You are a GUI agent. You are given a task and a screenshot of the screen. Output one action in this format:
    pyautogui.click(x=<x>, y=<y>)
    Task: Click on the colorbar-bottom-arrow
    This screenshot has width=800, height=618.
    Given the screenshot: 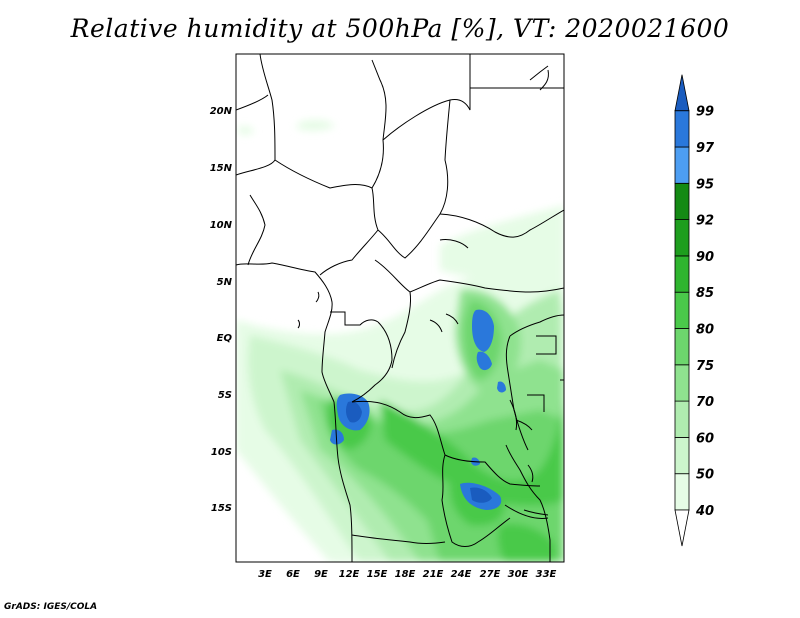 What is the action you would take?
    pyautogui.click(x=682, y=528)
    